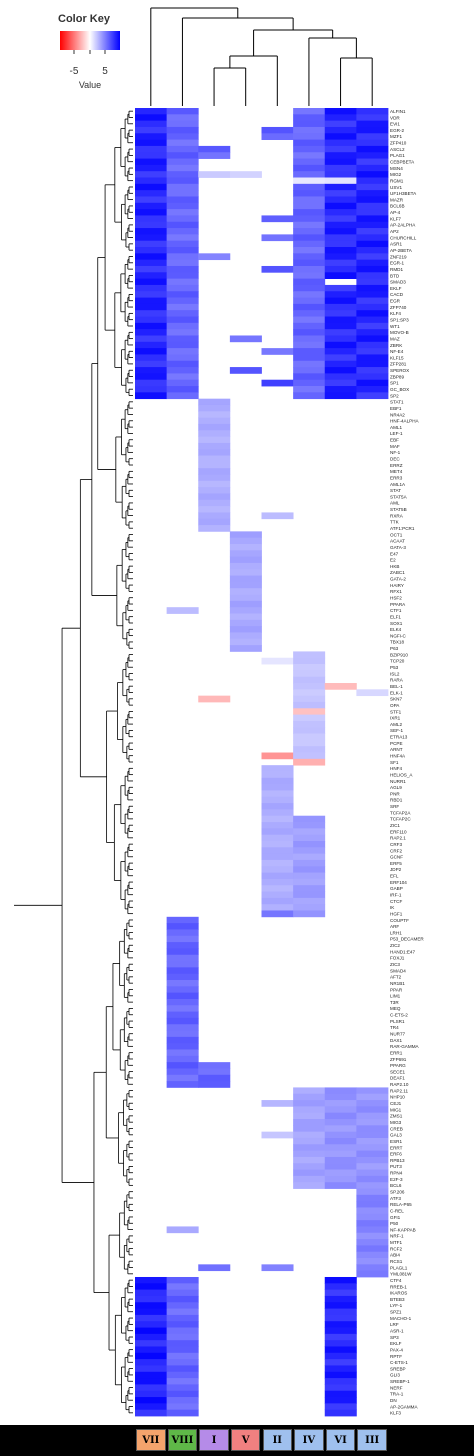 The image size is (474, 1456). Describe the element at coordinates (397, 376) in the screenshot. I see `row-label: ZBP89` at that location.